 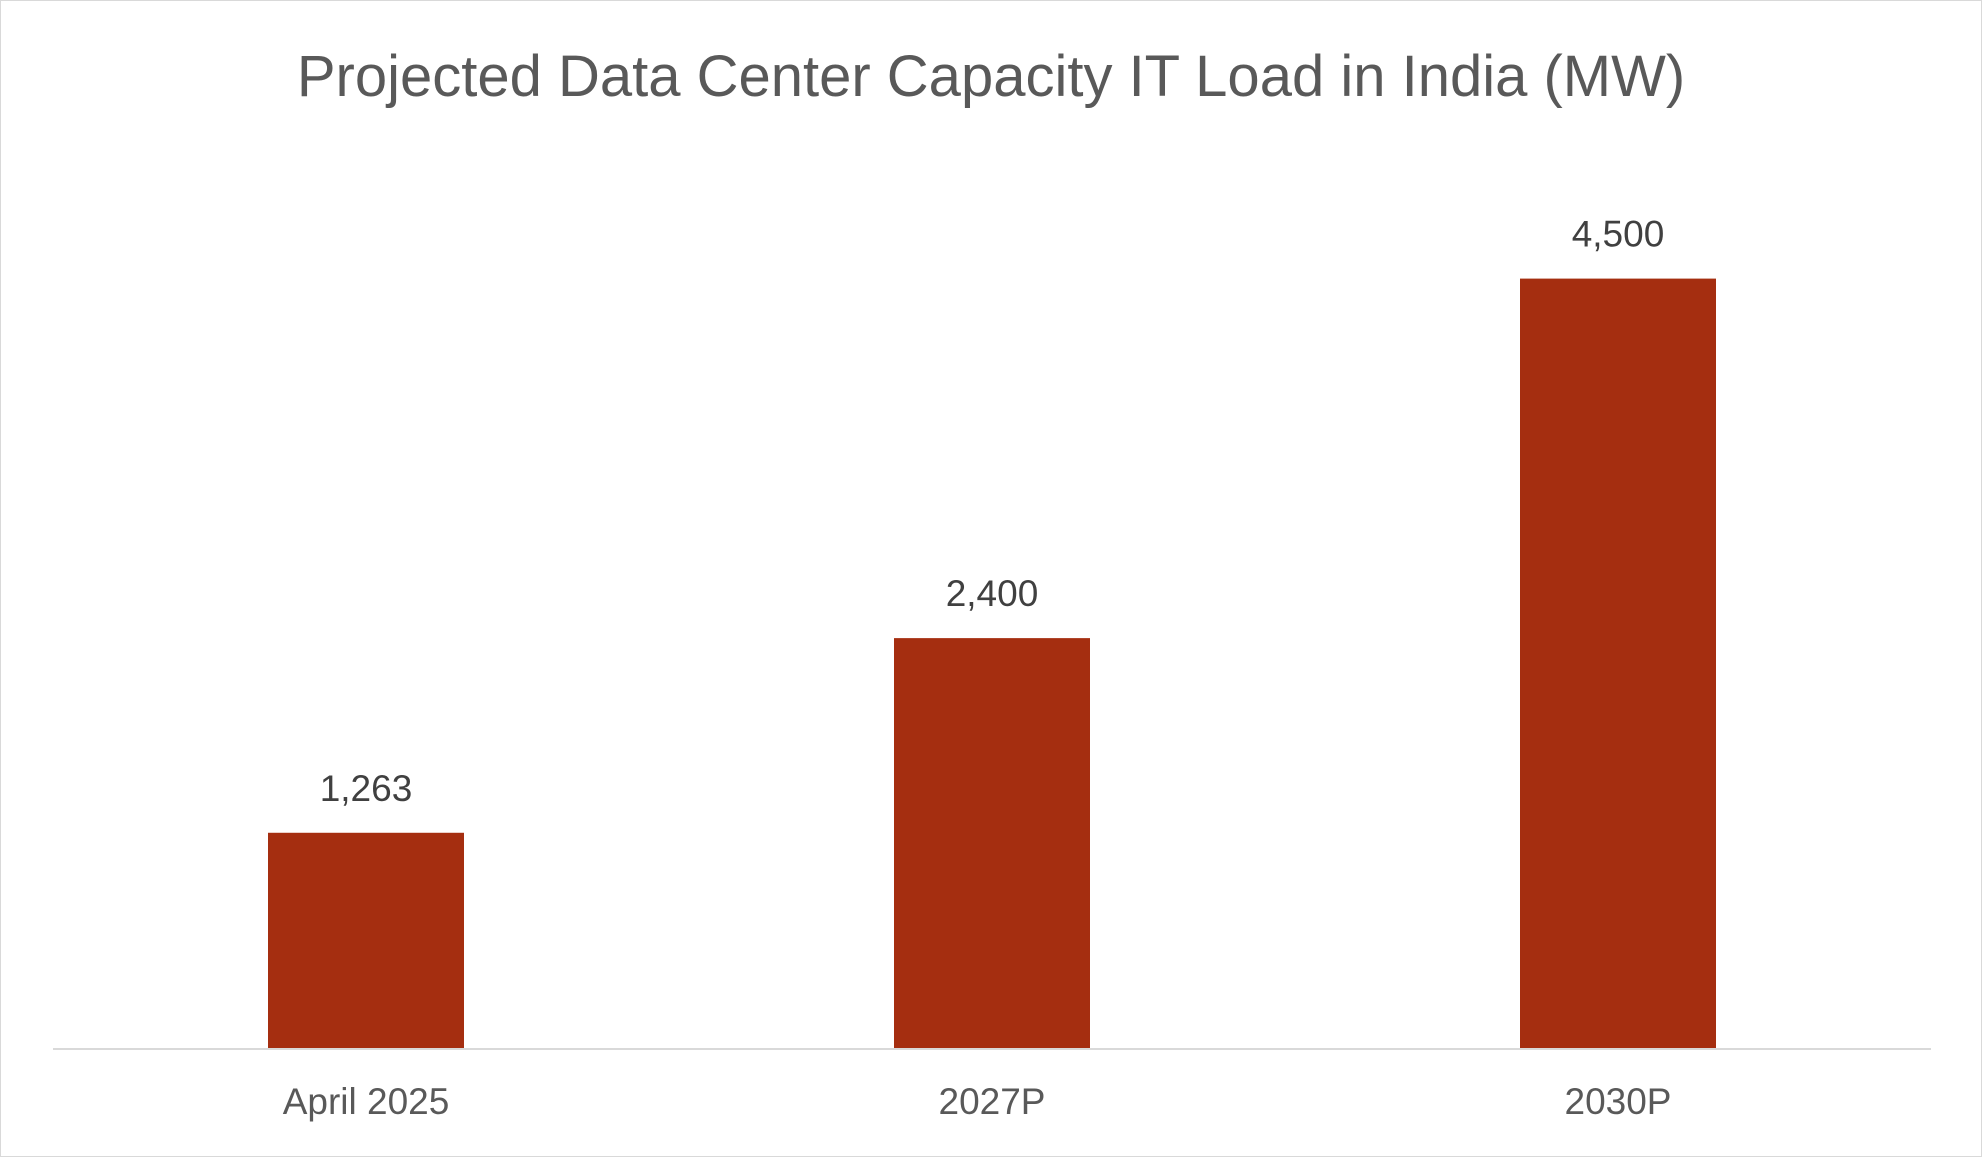 What do you see at coordinates (366, 1101) in the screenshot?
I see `x-tick-label-0: April 2025` at bounding box center [366, 1101].